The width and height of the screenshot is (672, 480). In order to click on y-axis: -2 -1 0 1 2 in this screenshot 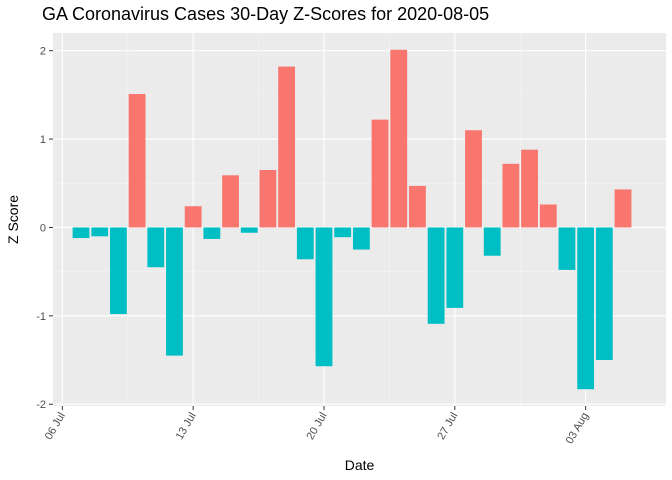, I will do `click(44, 228)`.